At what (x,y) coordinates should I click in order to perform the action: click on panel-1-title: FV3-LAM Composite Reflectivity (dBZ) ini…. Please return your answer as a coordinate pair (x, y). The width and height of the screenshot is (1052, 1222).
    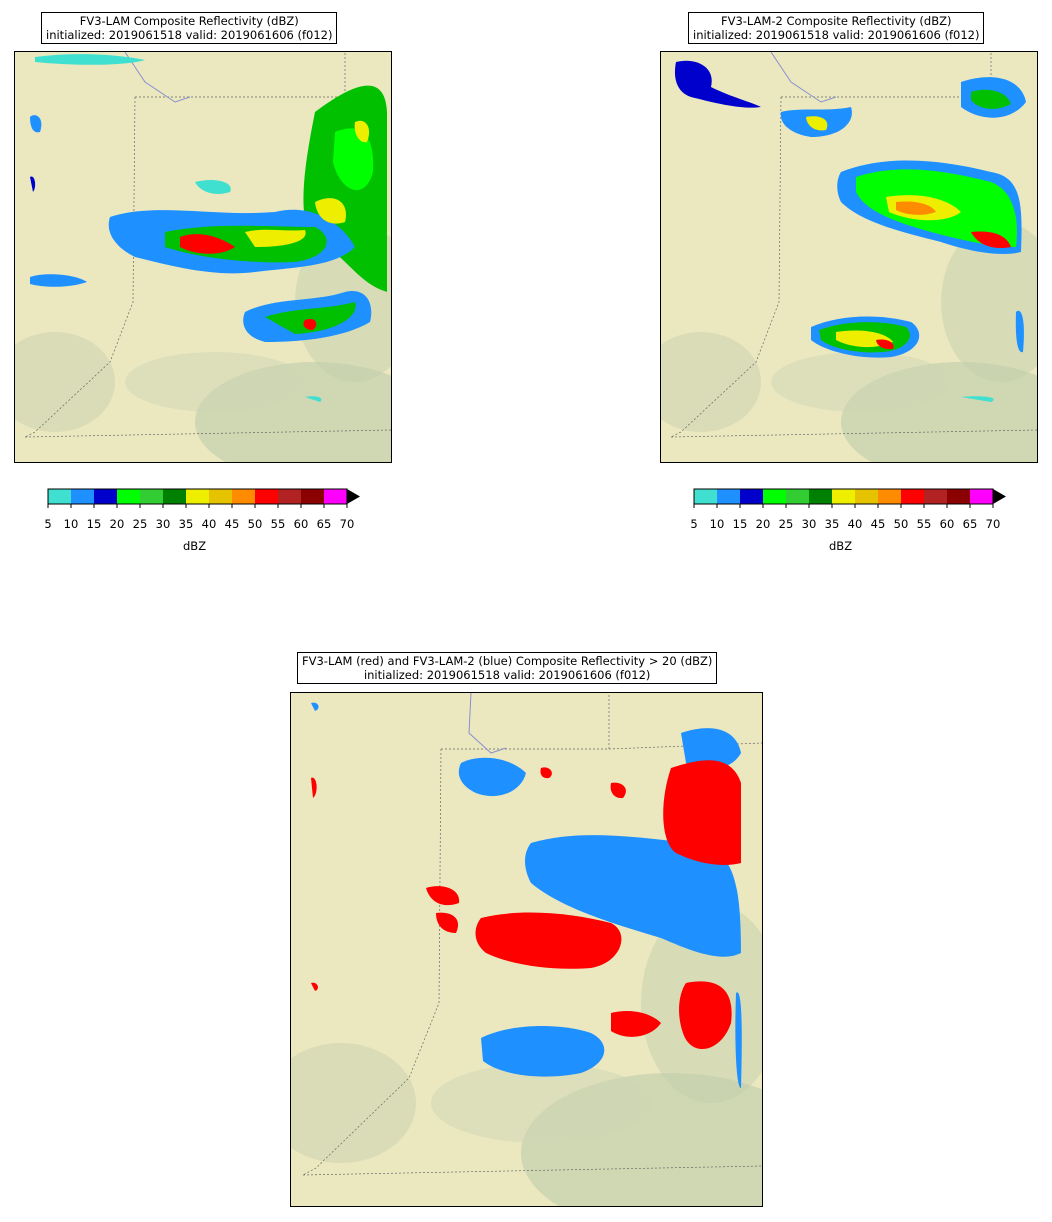
    Looking at the image, I should click on (189, 28).